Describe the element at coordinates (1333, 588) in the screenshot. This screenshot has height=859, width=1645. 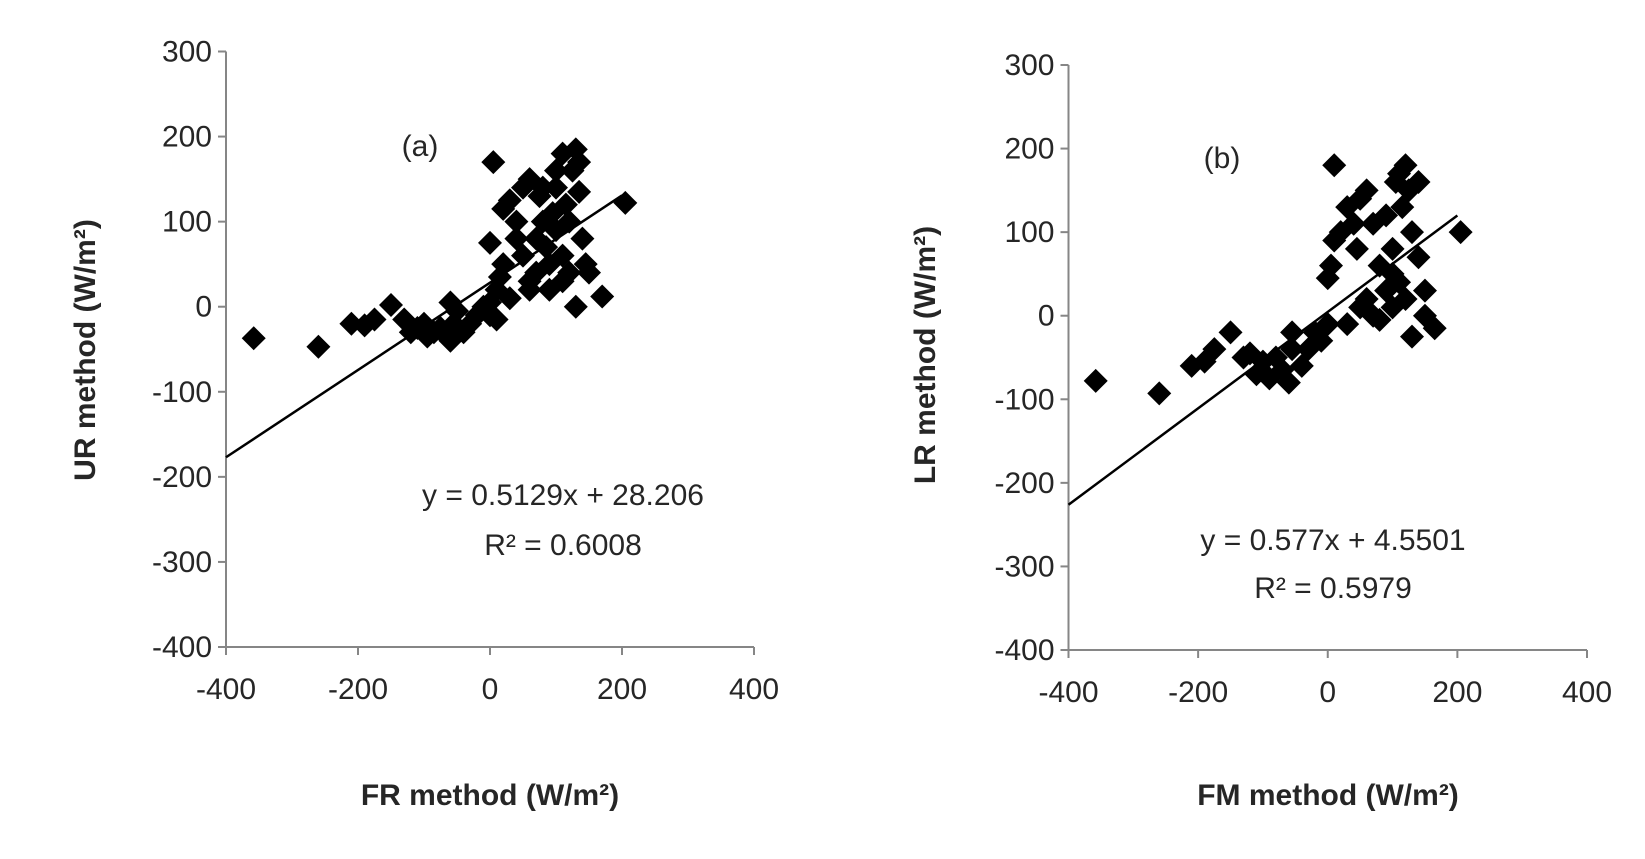
I see `r-squared: R² = 0.5979` at that location.